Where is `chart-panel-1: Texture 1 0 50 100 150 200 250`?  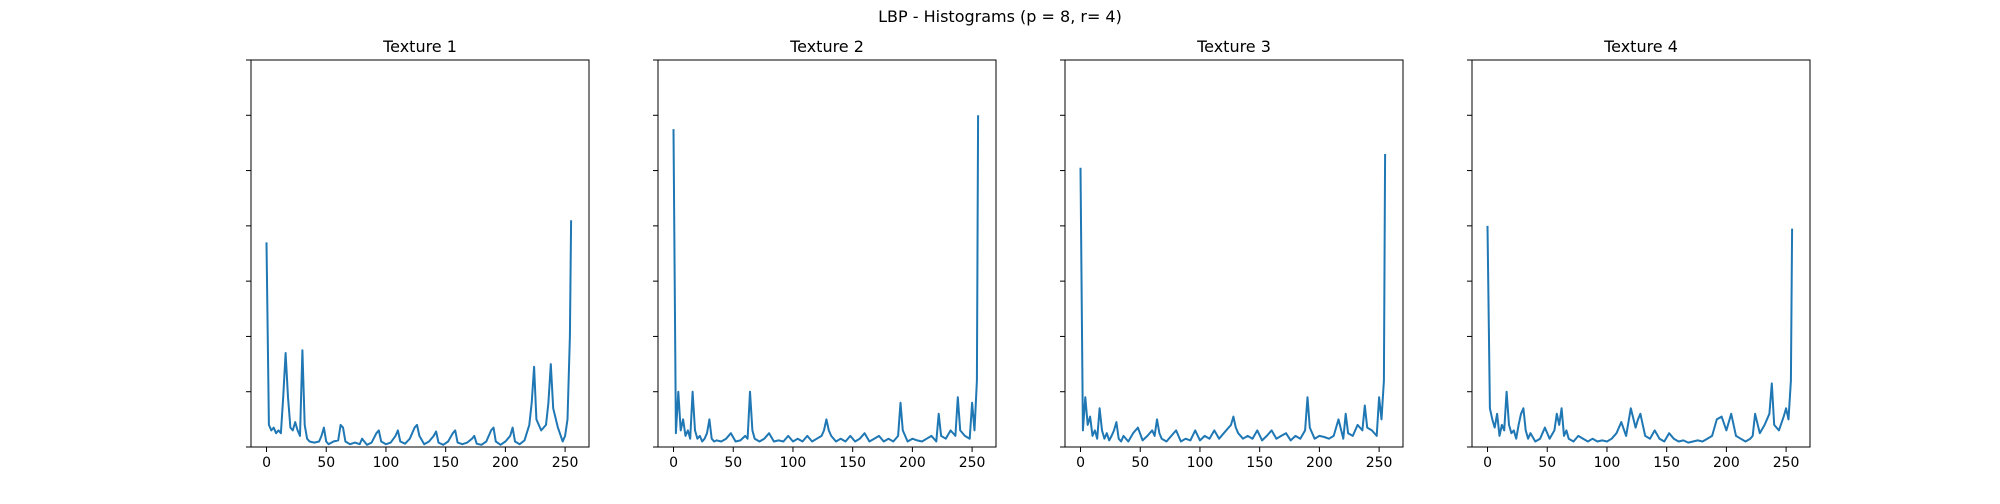 chart-panel-1: Texture 1 0 50 100 150 200 250 is located at coordinates (418, 254).